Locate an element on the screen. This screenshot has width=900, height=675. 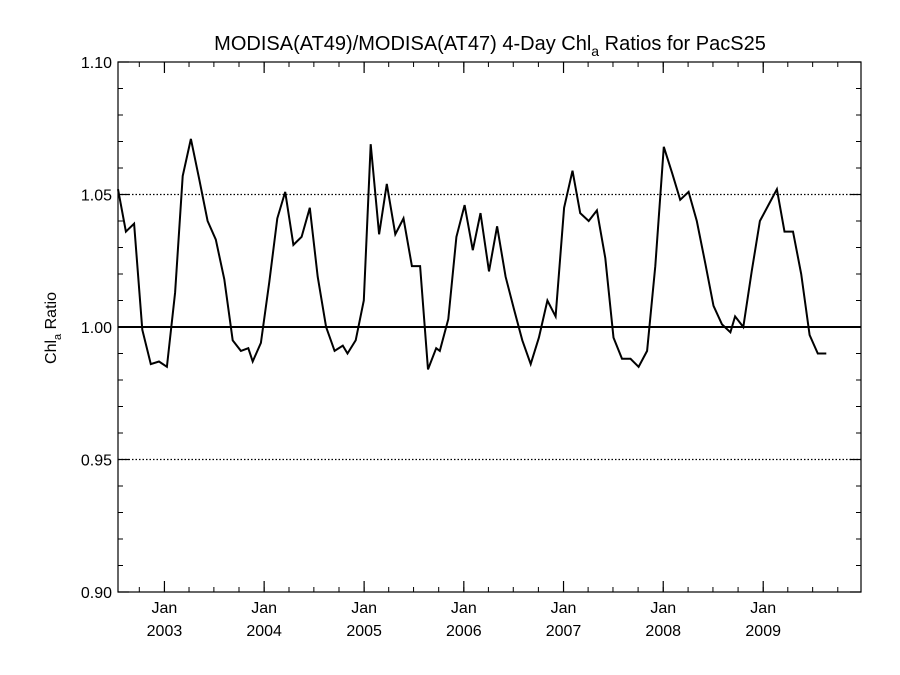
x-tick-label-year: 2007 is located at coordinates (564, 631).